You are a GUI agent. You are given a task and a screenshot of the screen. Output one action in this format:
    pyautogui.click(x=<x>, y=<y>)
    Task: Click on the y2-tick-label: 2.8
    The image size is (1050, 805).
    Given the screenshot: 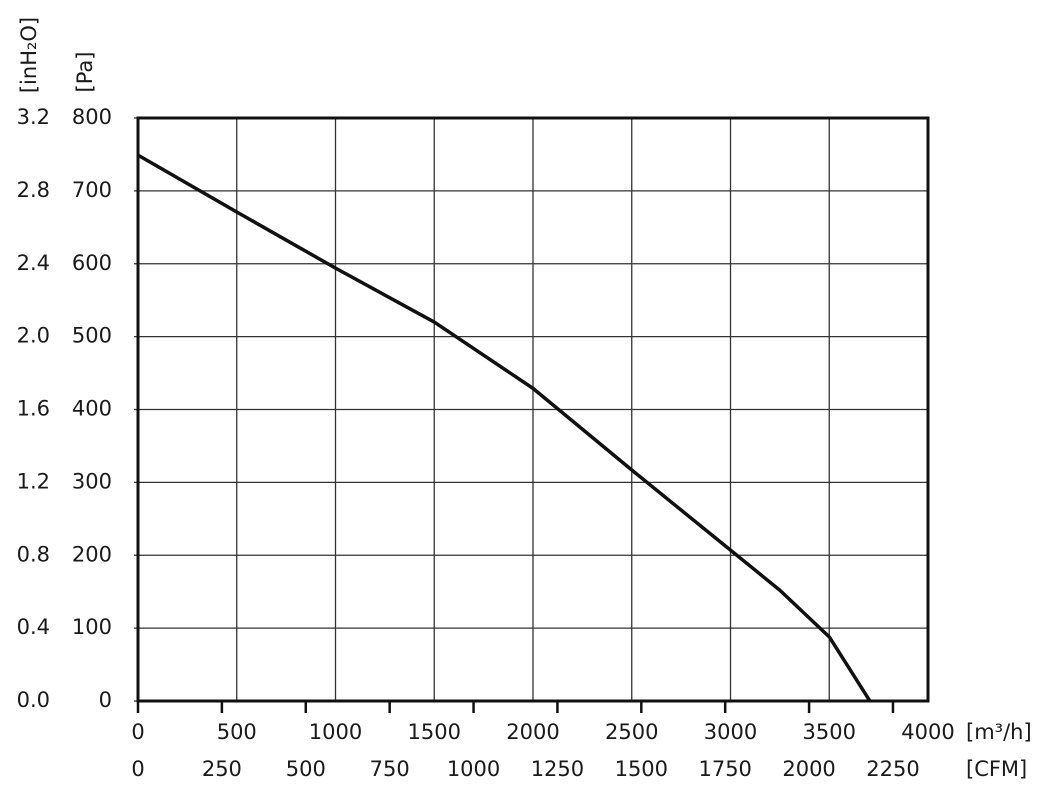 What is the action you would take?
    pyautogui.click(x=33, y=190)
    